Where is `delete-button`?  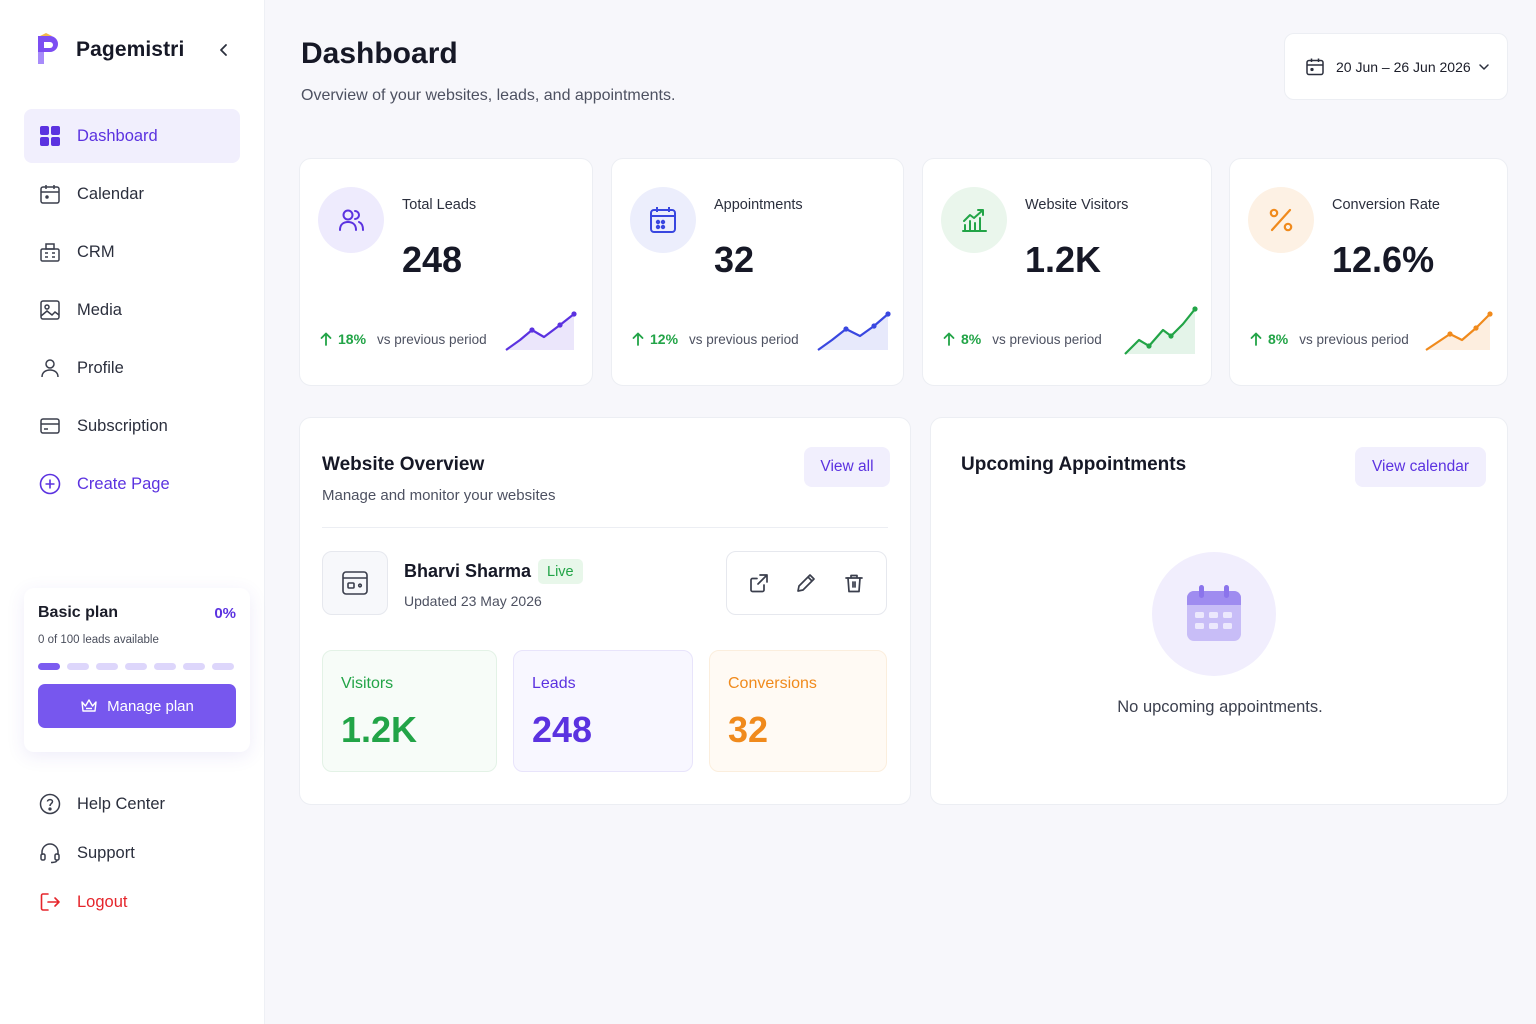
delete-button is located at coordinates (854, 583).